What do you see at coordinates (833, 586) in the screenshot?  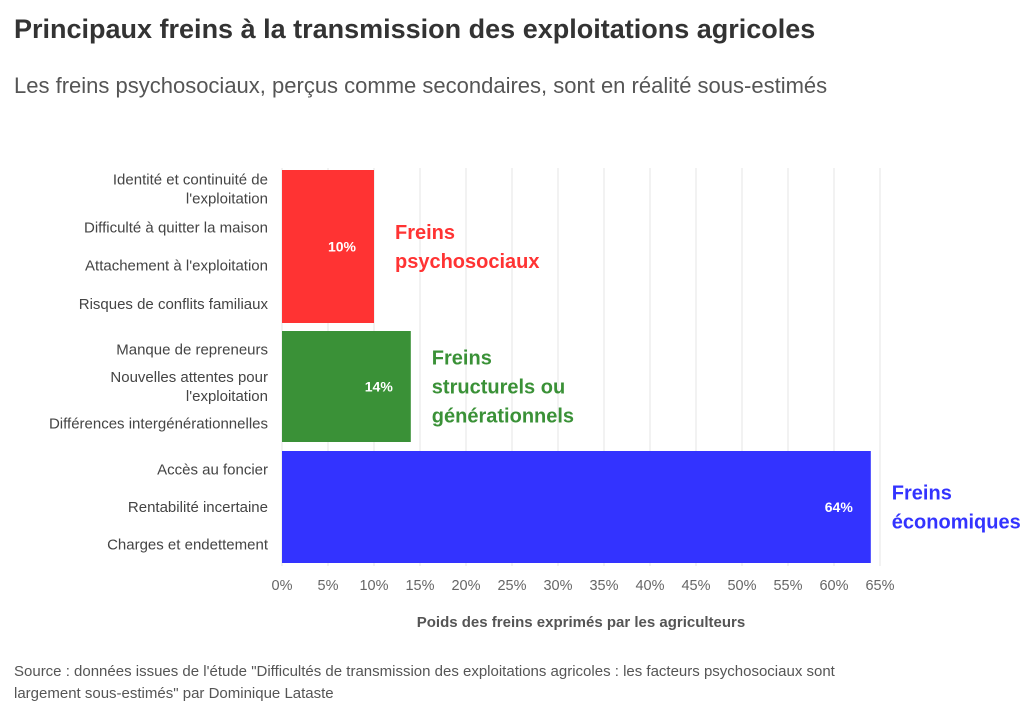 I see `x-tick-label: 60%` at bounding box center [833, 586].